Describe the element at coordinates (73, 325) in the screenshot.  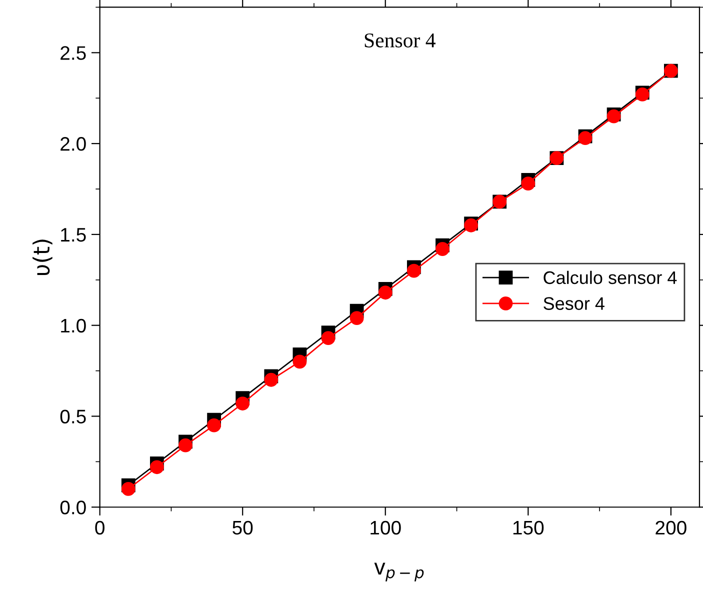
I see `y-tick-label: 1.0` at that location.